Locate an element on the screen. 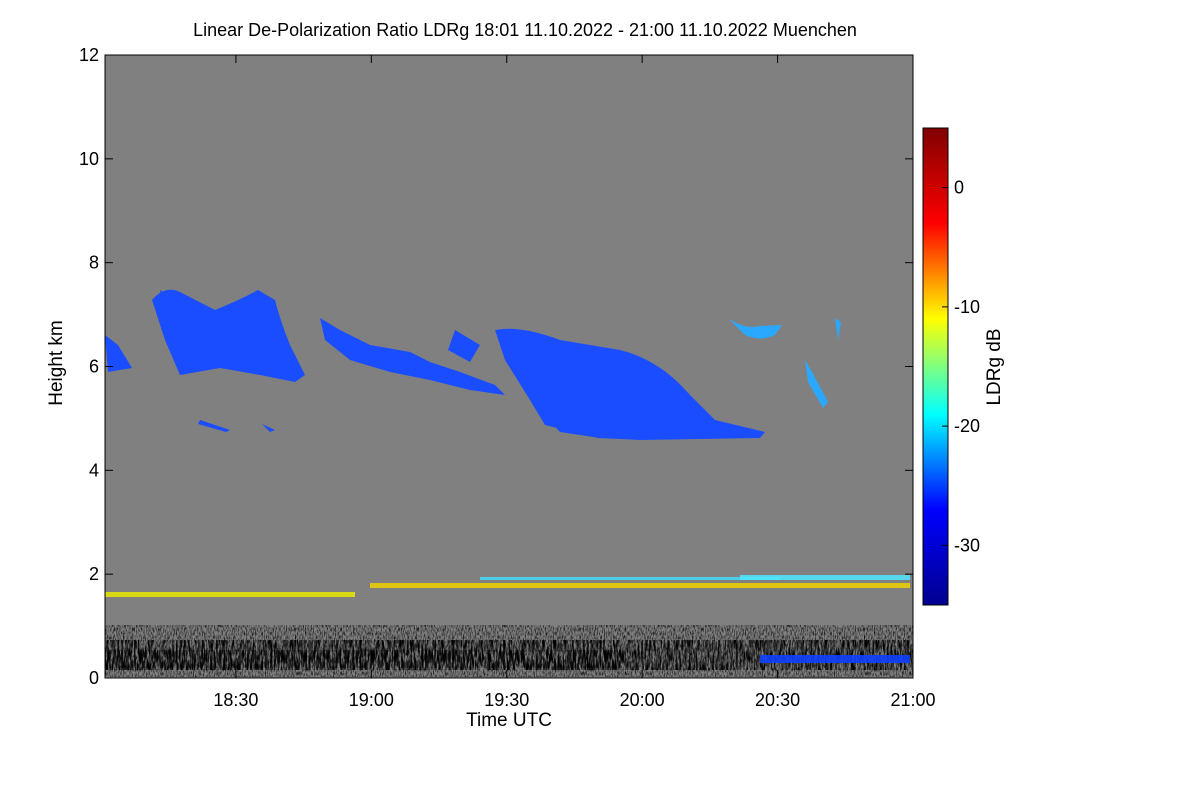  low-blue-band is located at coordinates (835, 659).